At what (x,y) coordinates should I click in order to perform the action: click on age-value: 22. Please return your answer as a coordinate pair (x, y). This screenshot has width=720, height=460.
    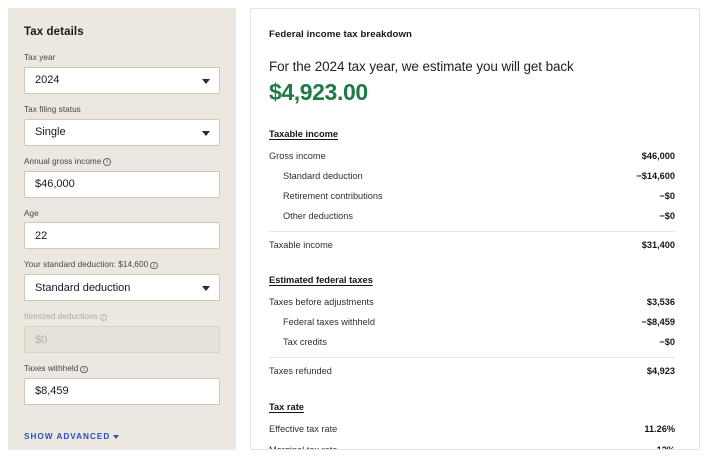
    Looking at the image, I should click on (41, 235).